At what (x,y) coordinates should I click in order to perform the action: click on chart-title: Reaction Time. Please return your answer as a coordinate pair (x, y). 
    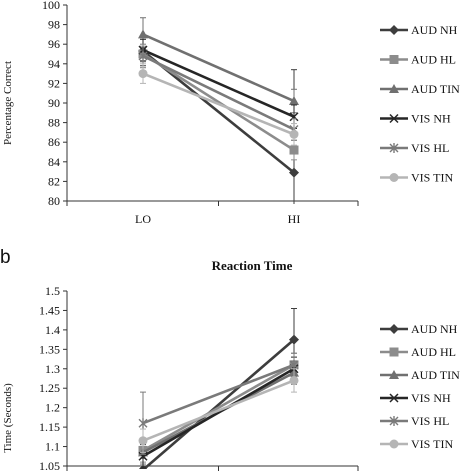
    Looking at the image, I should click on (252, 265).